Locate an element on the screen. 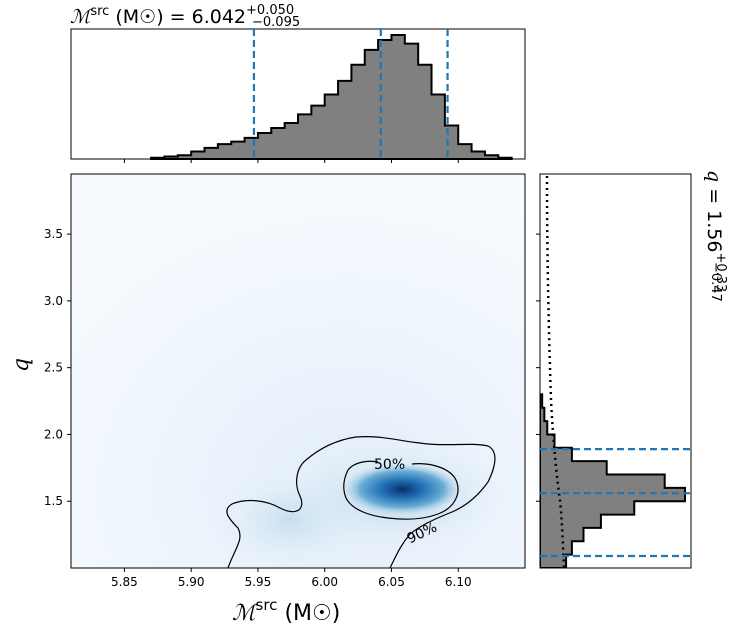 The width and height of the screenshot is (740, 636). contours is located at coordinates (361, 502).